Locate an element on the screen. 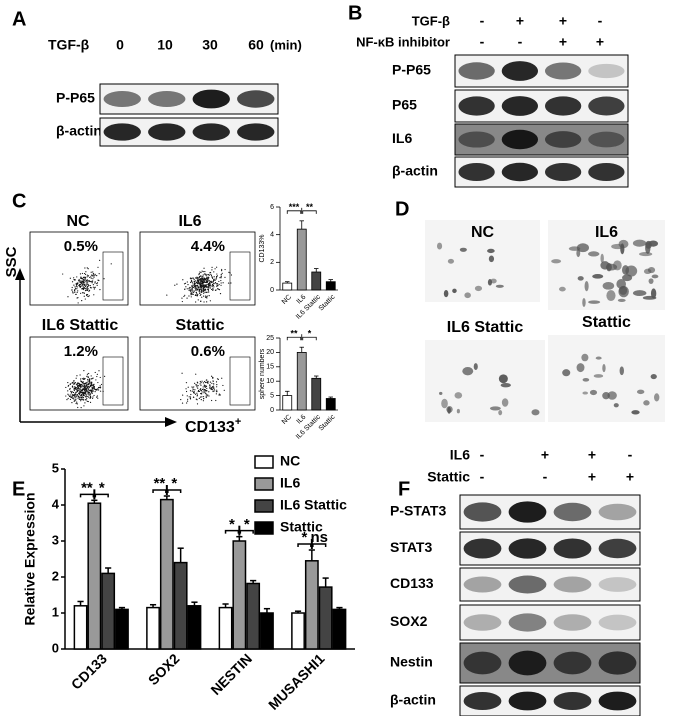 The width and height of the screenshot is (676, 716). blot-label: P-STAT3 is located at coordinates (418, 511).